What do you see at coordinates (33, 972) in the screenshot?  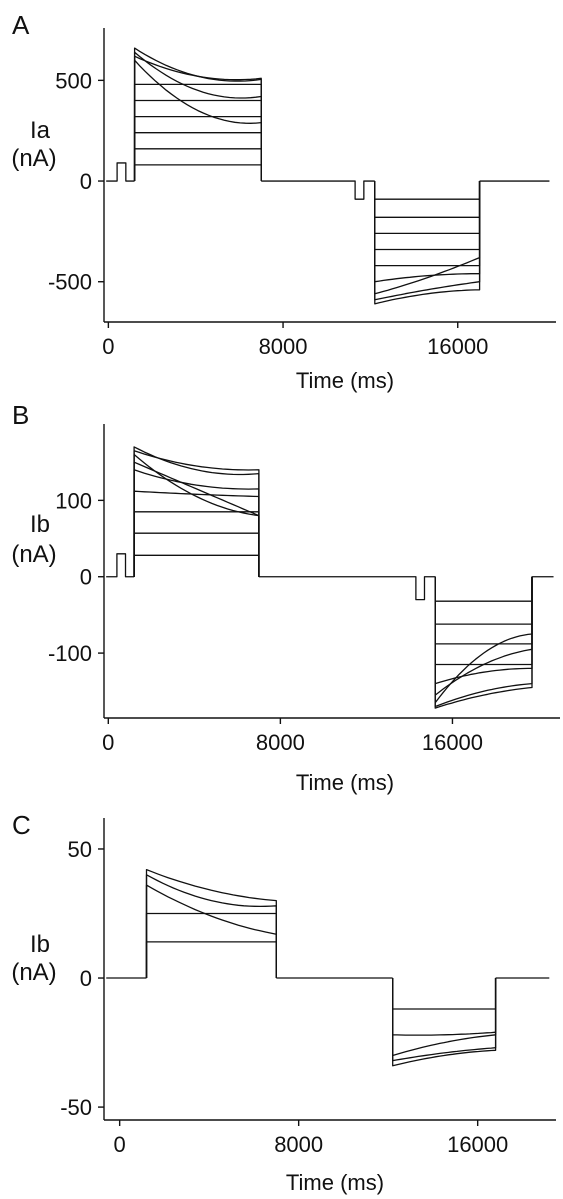 I see `y-axis-label-c-line2: (nA)` at bounding box center [33, 972].